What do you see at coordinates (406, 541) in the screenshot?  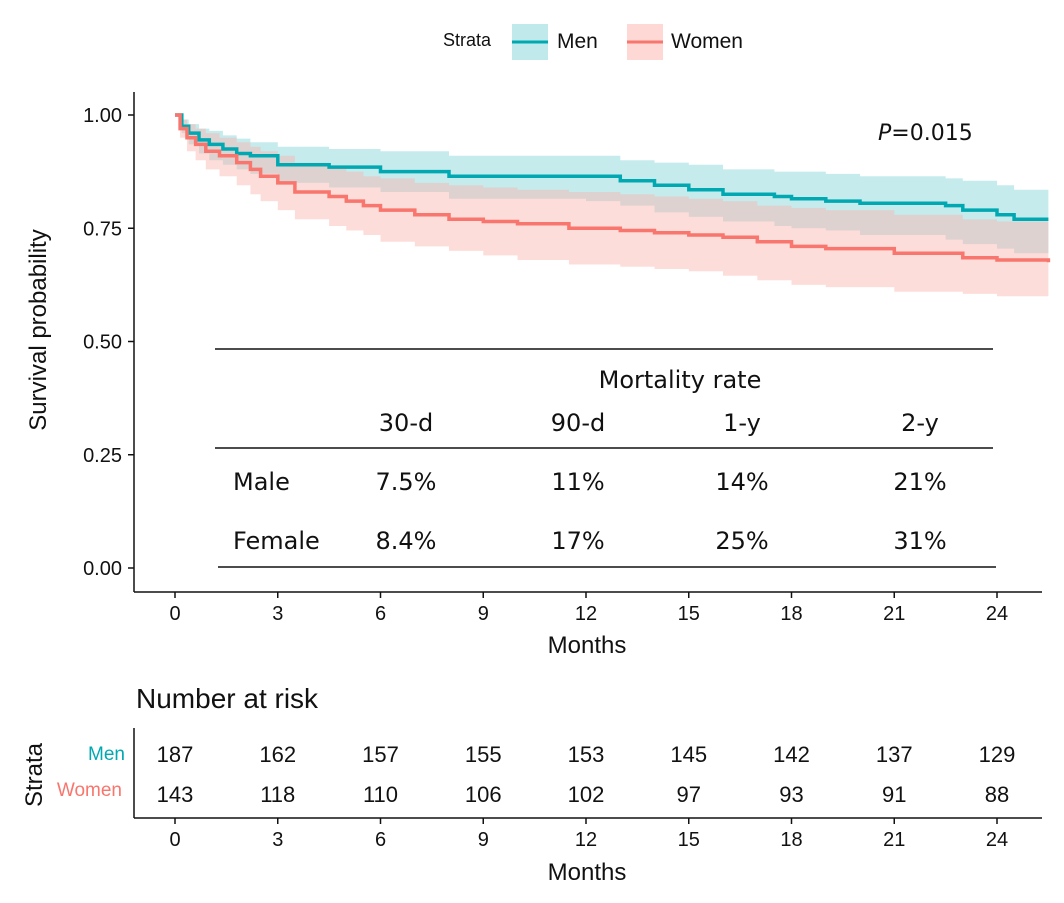 I see `table-cell: 8.4%` at bounding box center [406, 541].